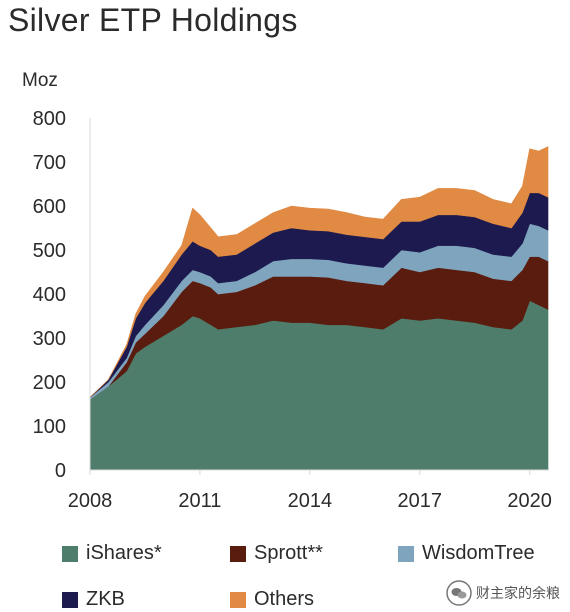 This screenshot has width=570, height=612. Describe the element at coordinates (105, 599) in the screenshot. I see `legend-label: ZKB` at that location.